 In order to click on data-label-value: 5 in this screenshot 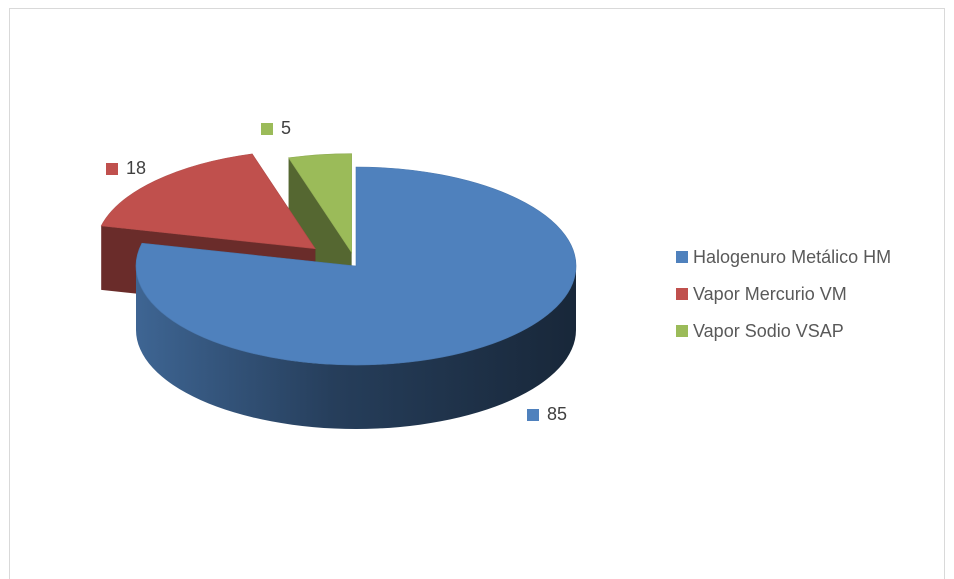, I will do `click(286, 128)`.